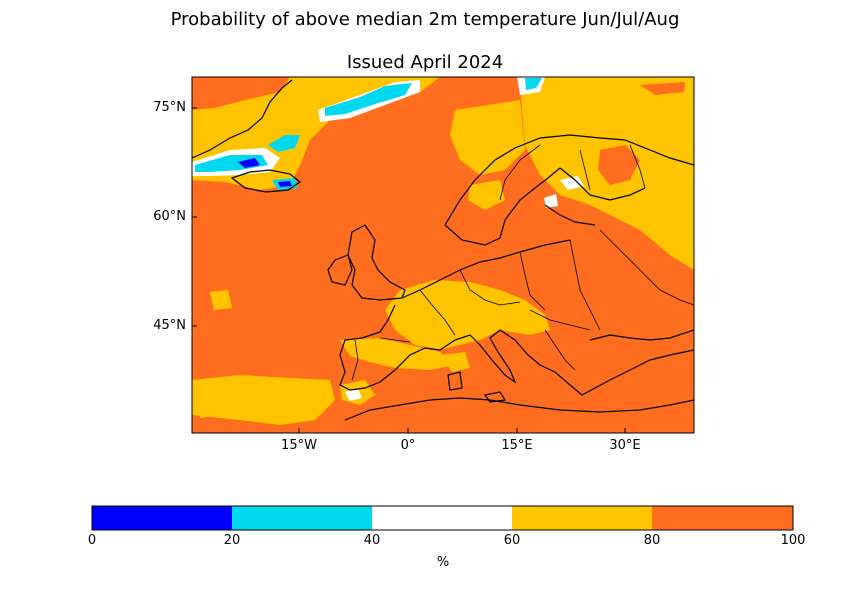 Image resolution: width=850 pixels, height=600 pixels. I want to click on border-france-germany, so click(437, 312).